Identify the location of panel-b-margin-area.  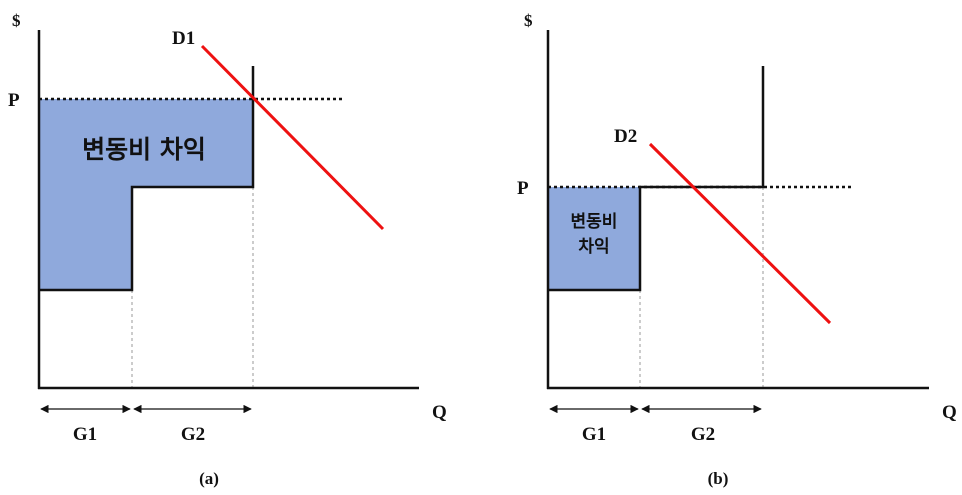
(594, 238).